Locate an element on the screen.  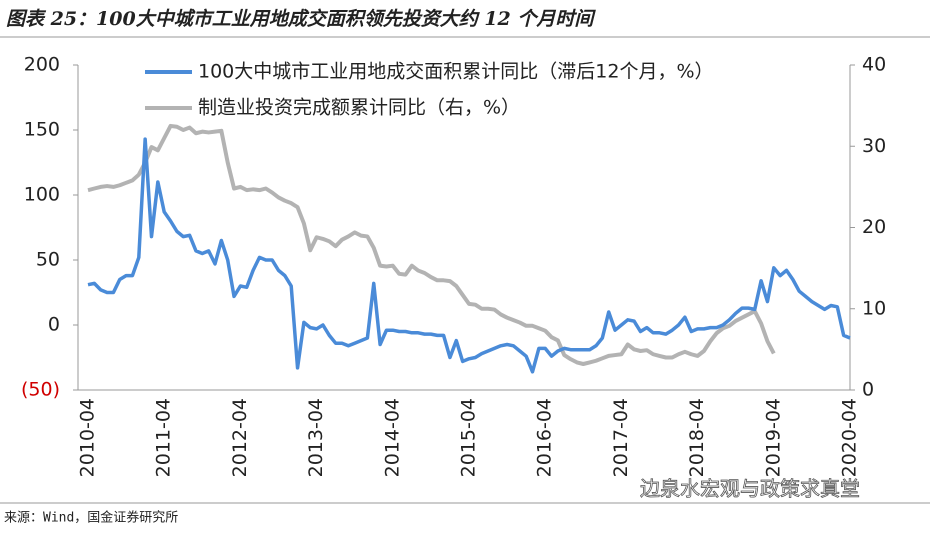
x-tick-label: 2011-04 is located at coordinates (164, 437).